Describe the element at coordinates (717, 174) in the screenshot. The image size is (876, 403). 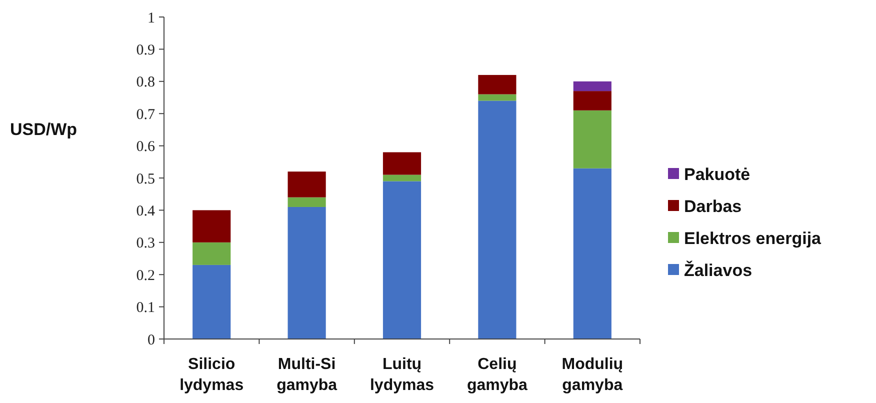
I see `legend-label: Pakuotė` at that location.